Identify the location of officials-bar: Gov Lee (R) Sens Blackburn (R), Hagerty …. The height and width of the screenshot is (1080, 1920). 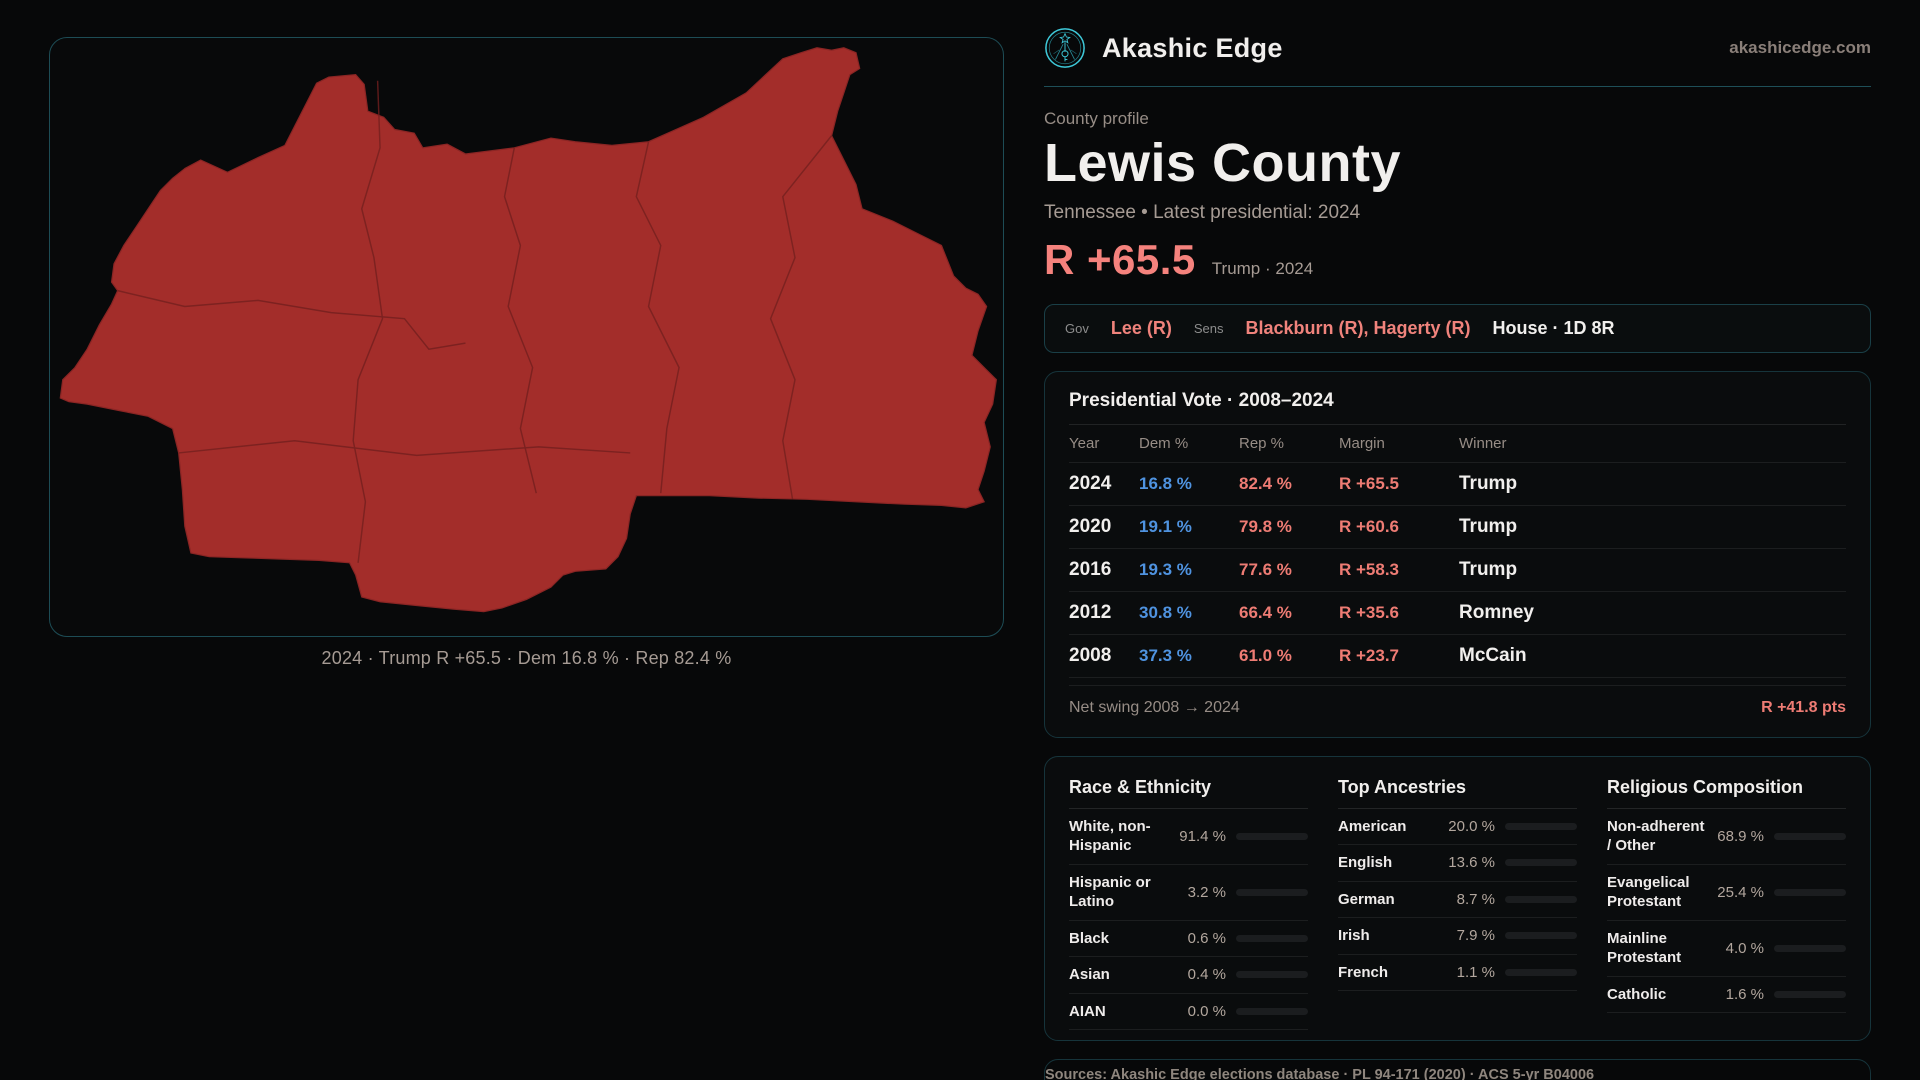
(1457, 328).